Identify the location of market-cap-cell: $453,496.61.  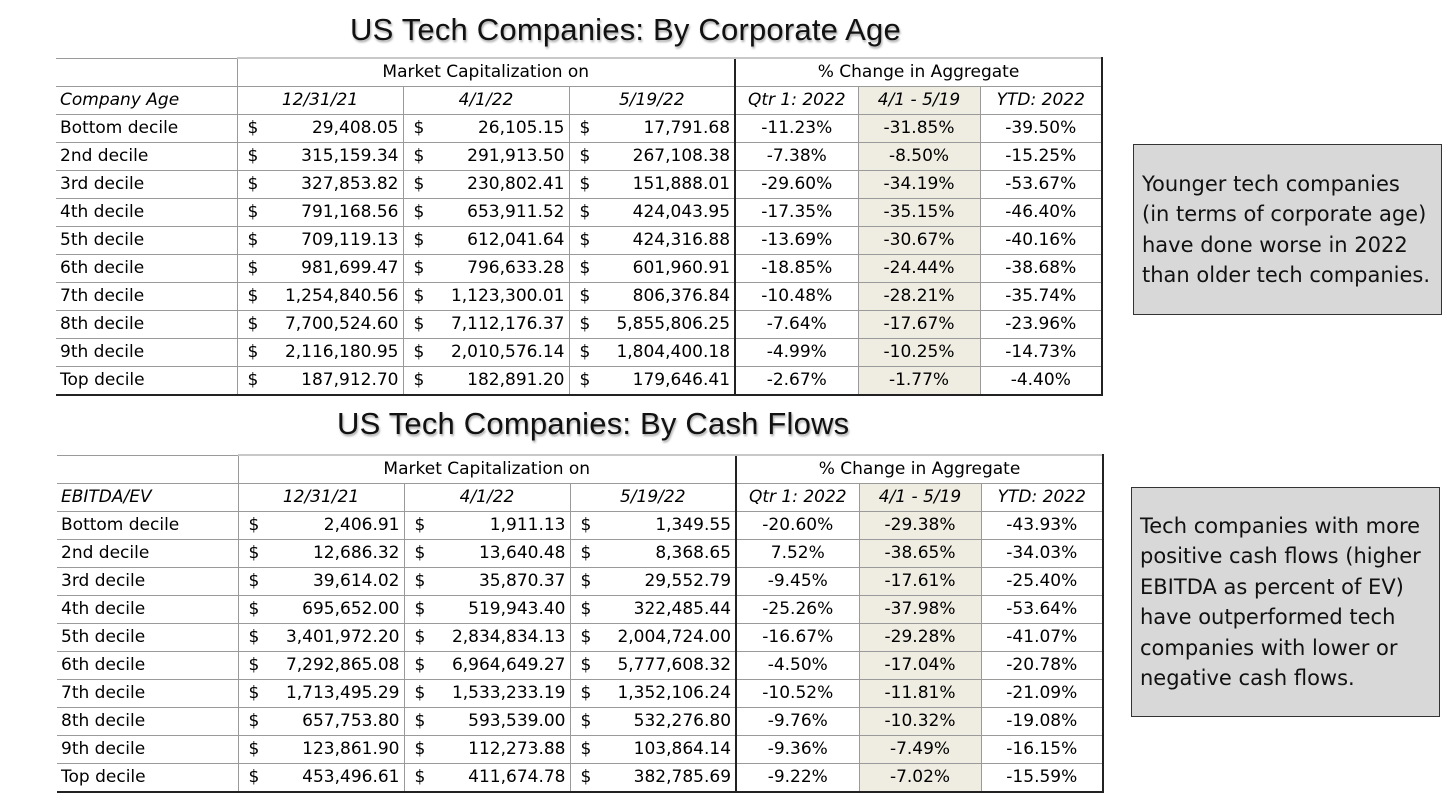
(320, 778).